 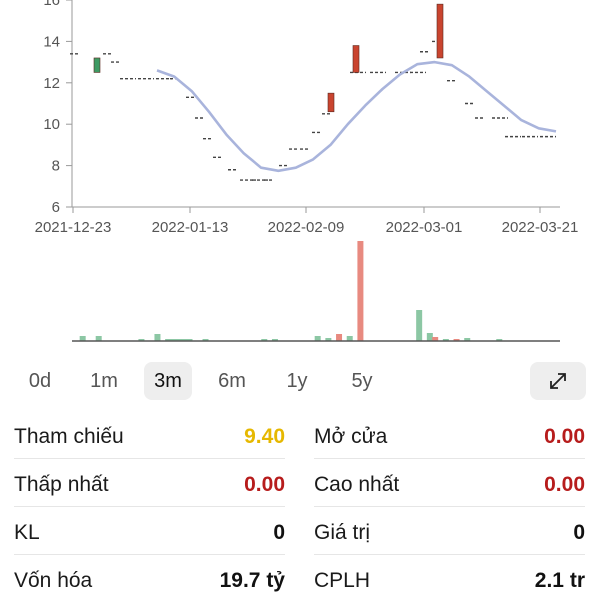 What do you see at coordinates (149, 483) in the screenshot?
I see `stat-low: Thấp nhất 0.00` at bounding box center [149, 483].